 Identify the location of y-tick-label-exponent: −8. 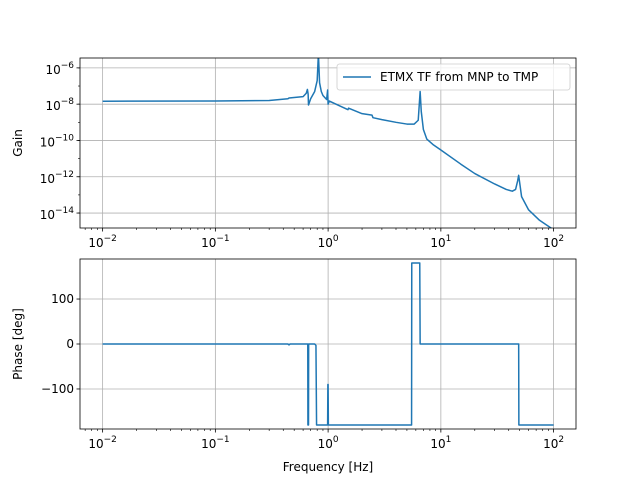
(68, 102).